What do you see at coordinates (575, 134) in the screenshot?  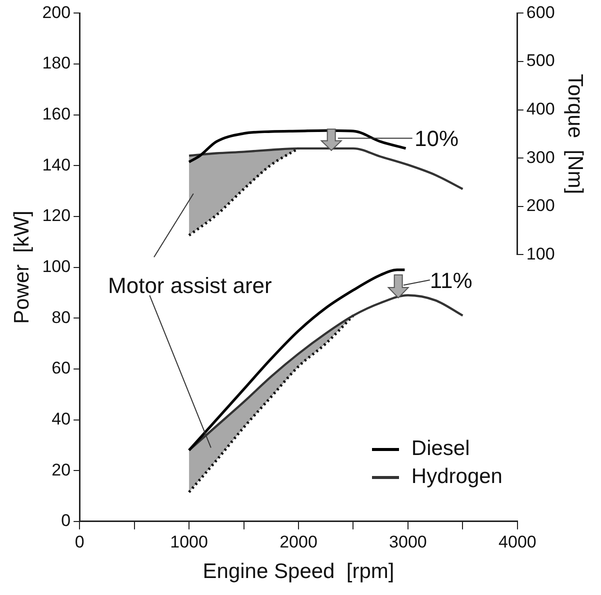 I see `y2-axis-title: Torque [Nm]` at bounding box center [575, 134].